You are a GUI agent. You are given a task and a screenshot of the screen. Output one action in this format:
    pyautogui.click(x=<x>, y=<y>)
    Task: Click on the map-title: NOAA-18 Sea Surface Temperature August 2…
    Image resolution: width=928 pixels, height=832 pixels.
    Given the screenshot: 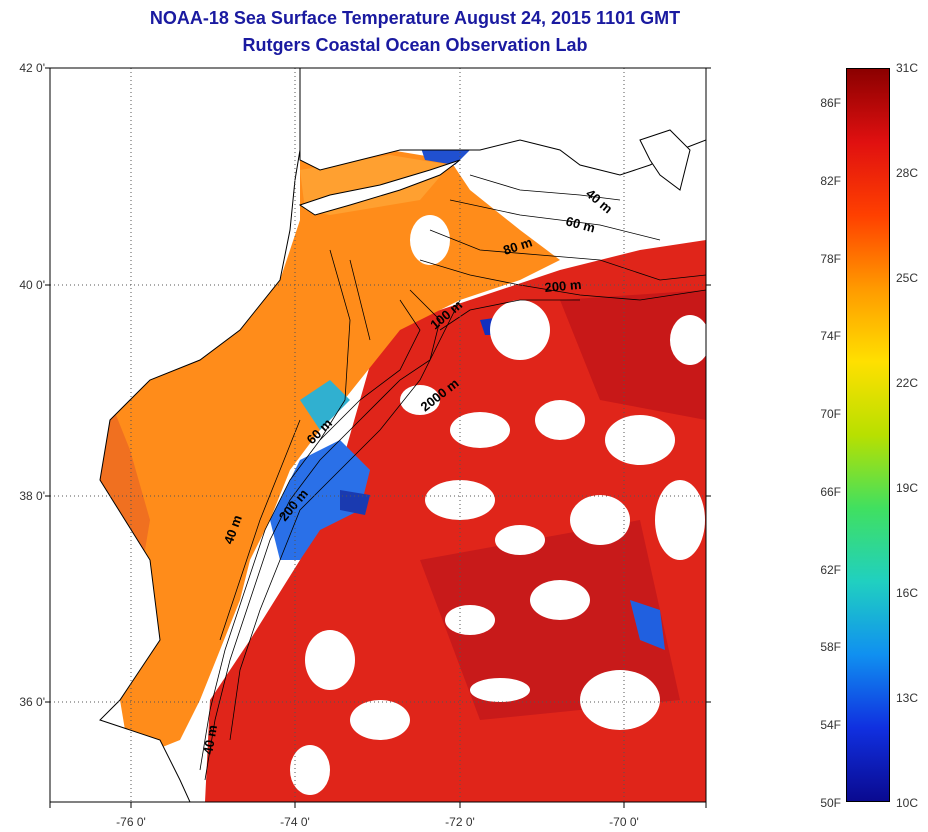 What is the action you would take?
    pyautogui.click(x=415, y=18)
    